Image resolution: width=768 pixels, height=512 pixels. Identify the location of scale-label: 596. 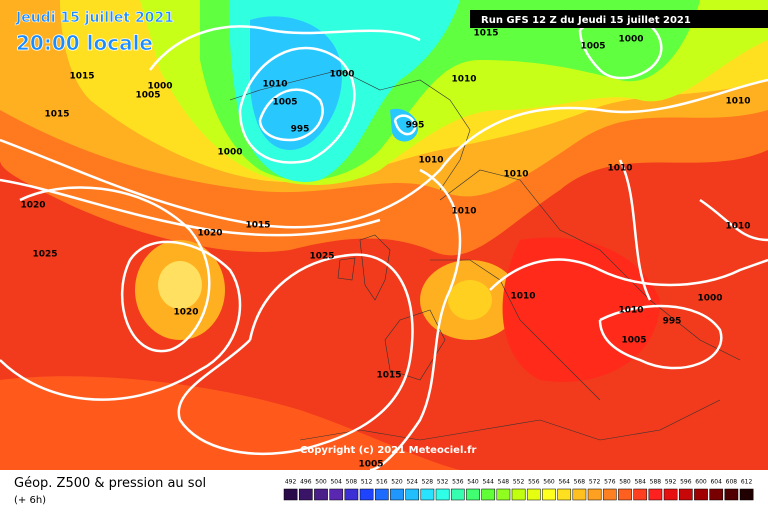
(686, 482).